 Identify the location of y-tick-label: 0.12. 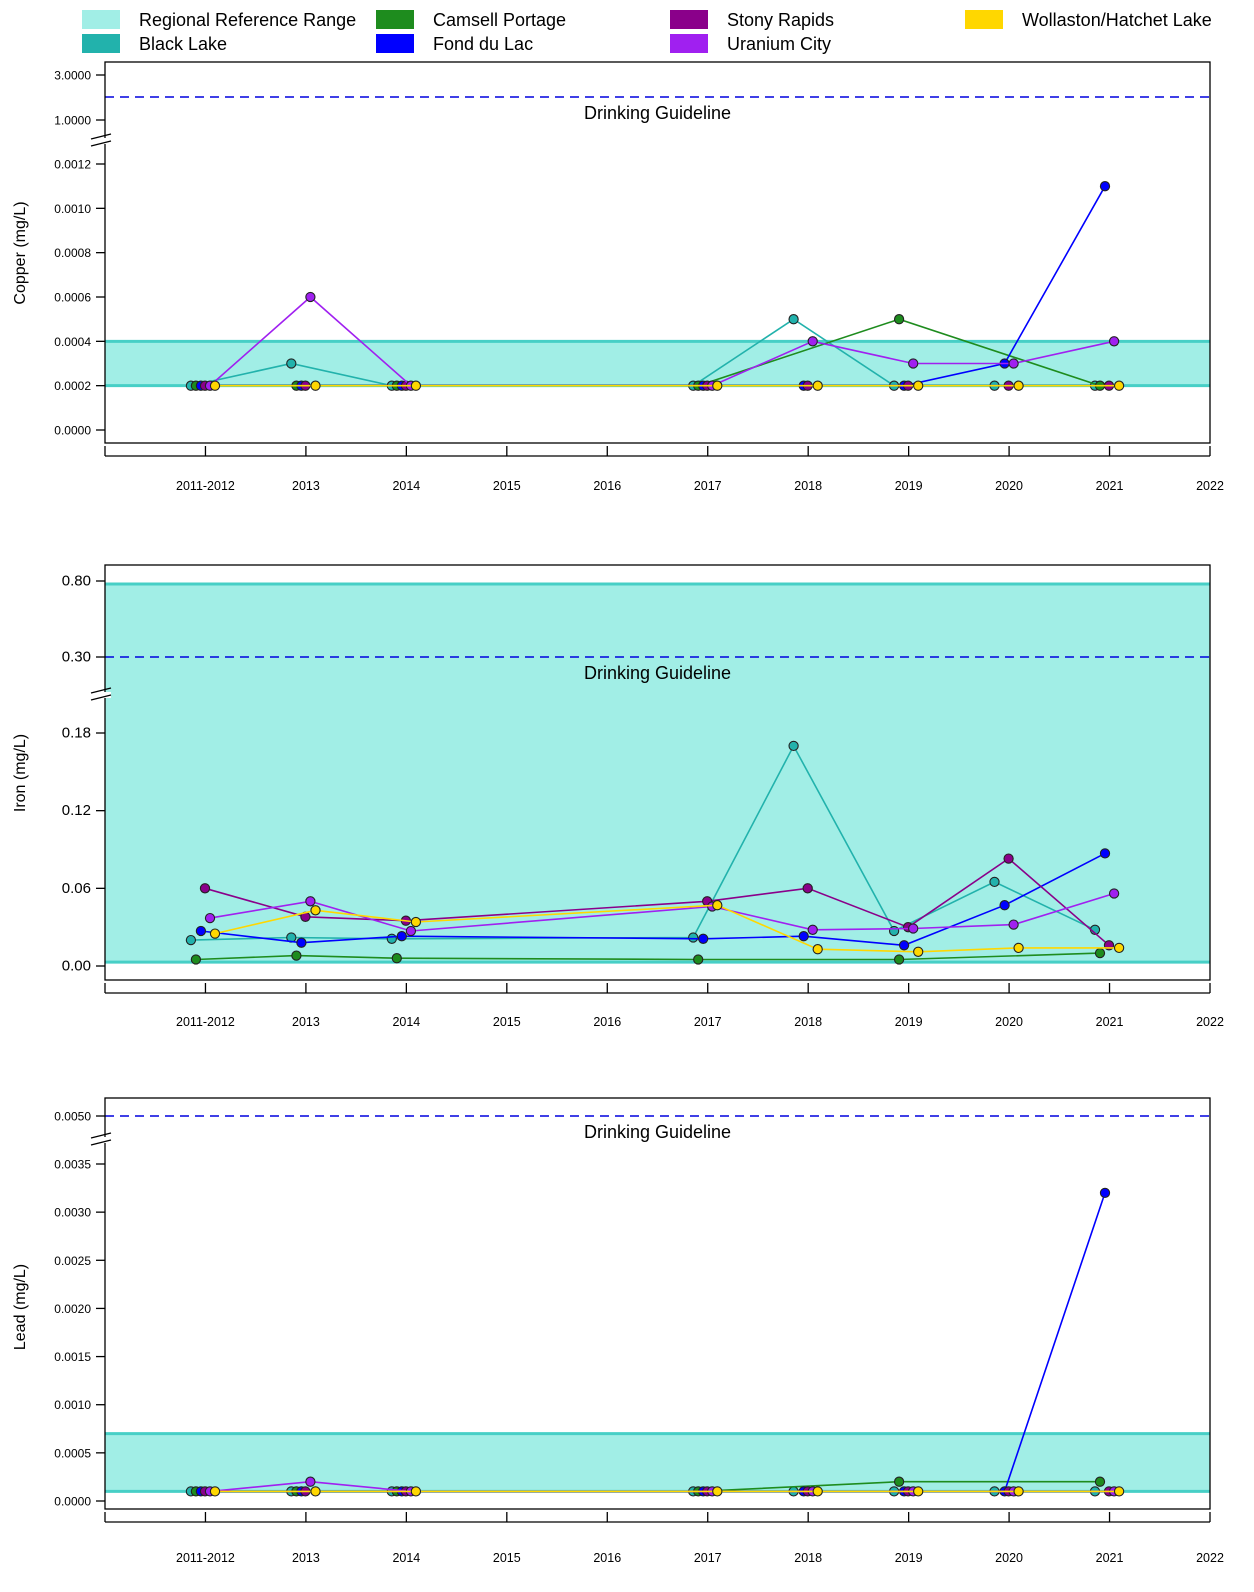
(76, 810).